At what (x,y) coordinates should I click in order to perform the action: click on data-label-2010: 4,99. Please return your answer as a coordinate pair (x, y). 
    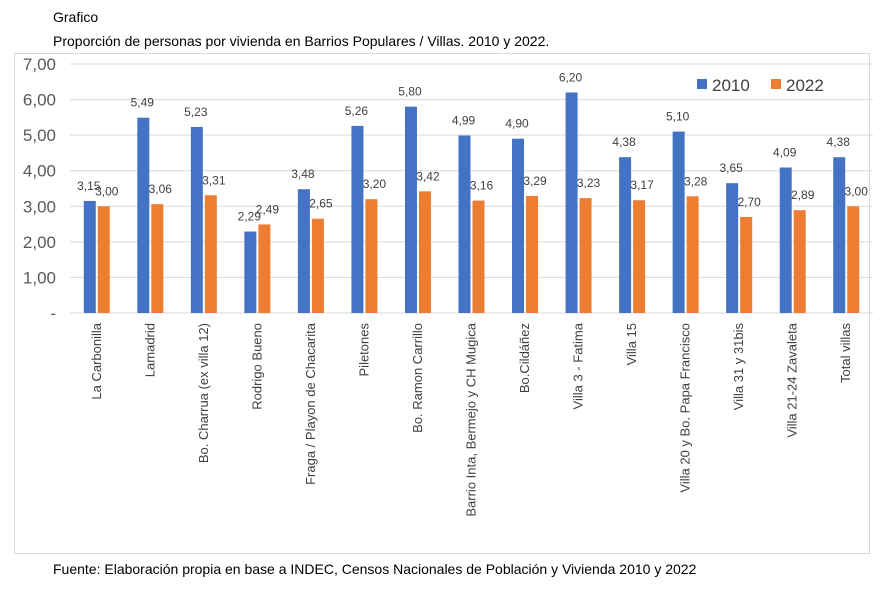
    Looking at the image, I should click on (464, 120).